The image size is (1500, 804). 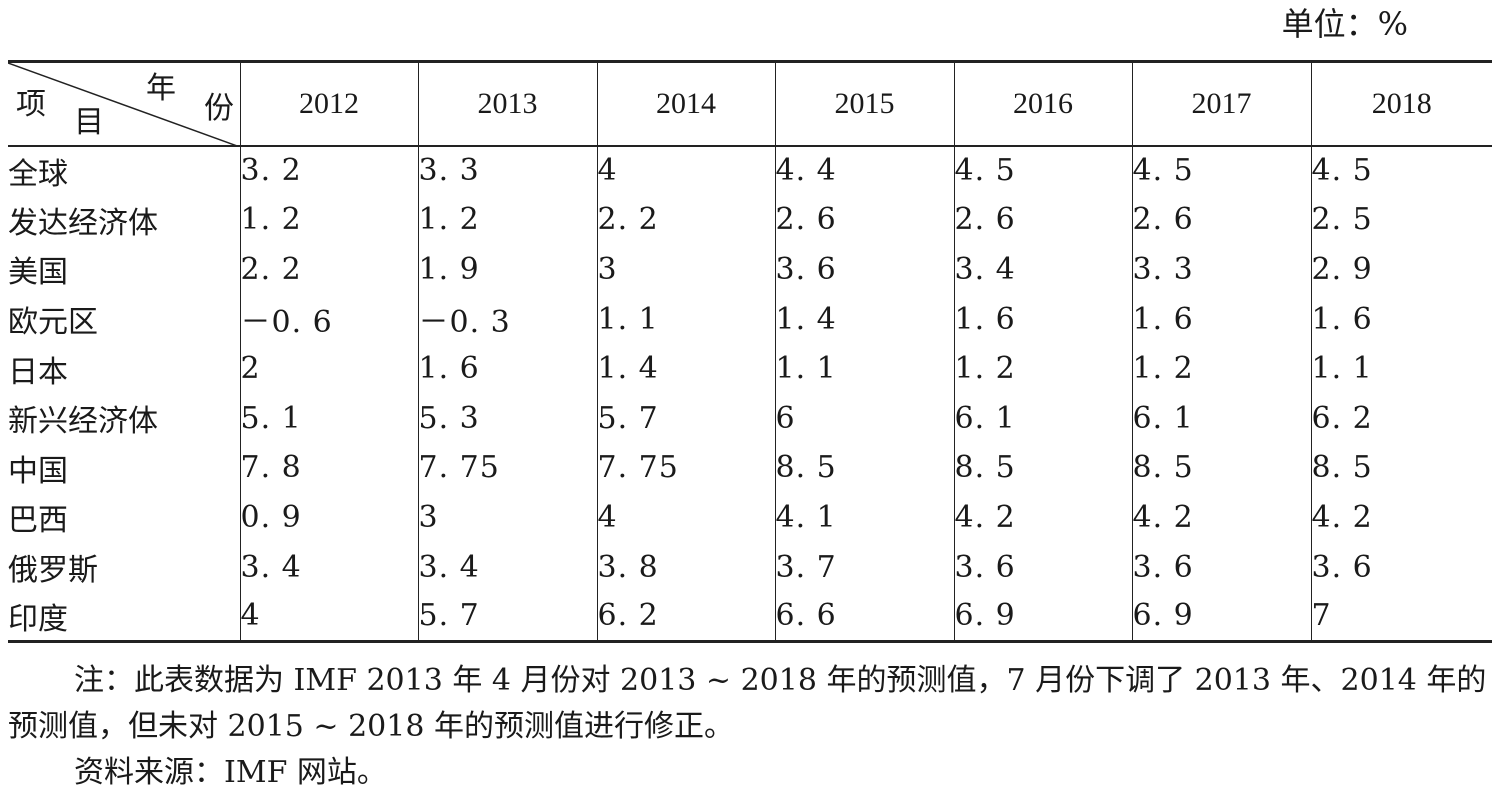 What do you see at coordinates (230, 772) in the screenshot?
I see `data-source: 资料来源：IMF 网站。` at bounding box center [230, 772].